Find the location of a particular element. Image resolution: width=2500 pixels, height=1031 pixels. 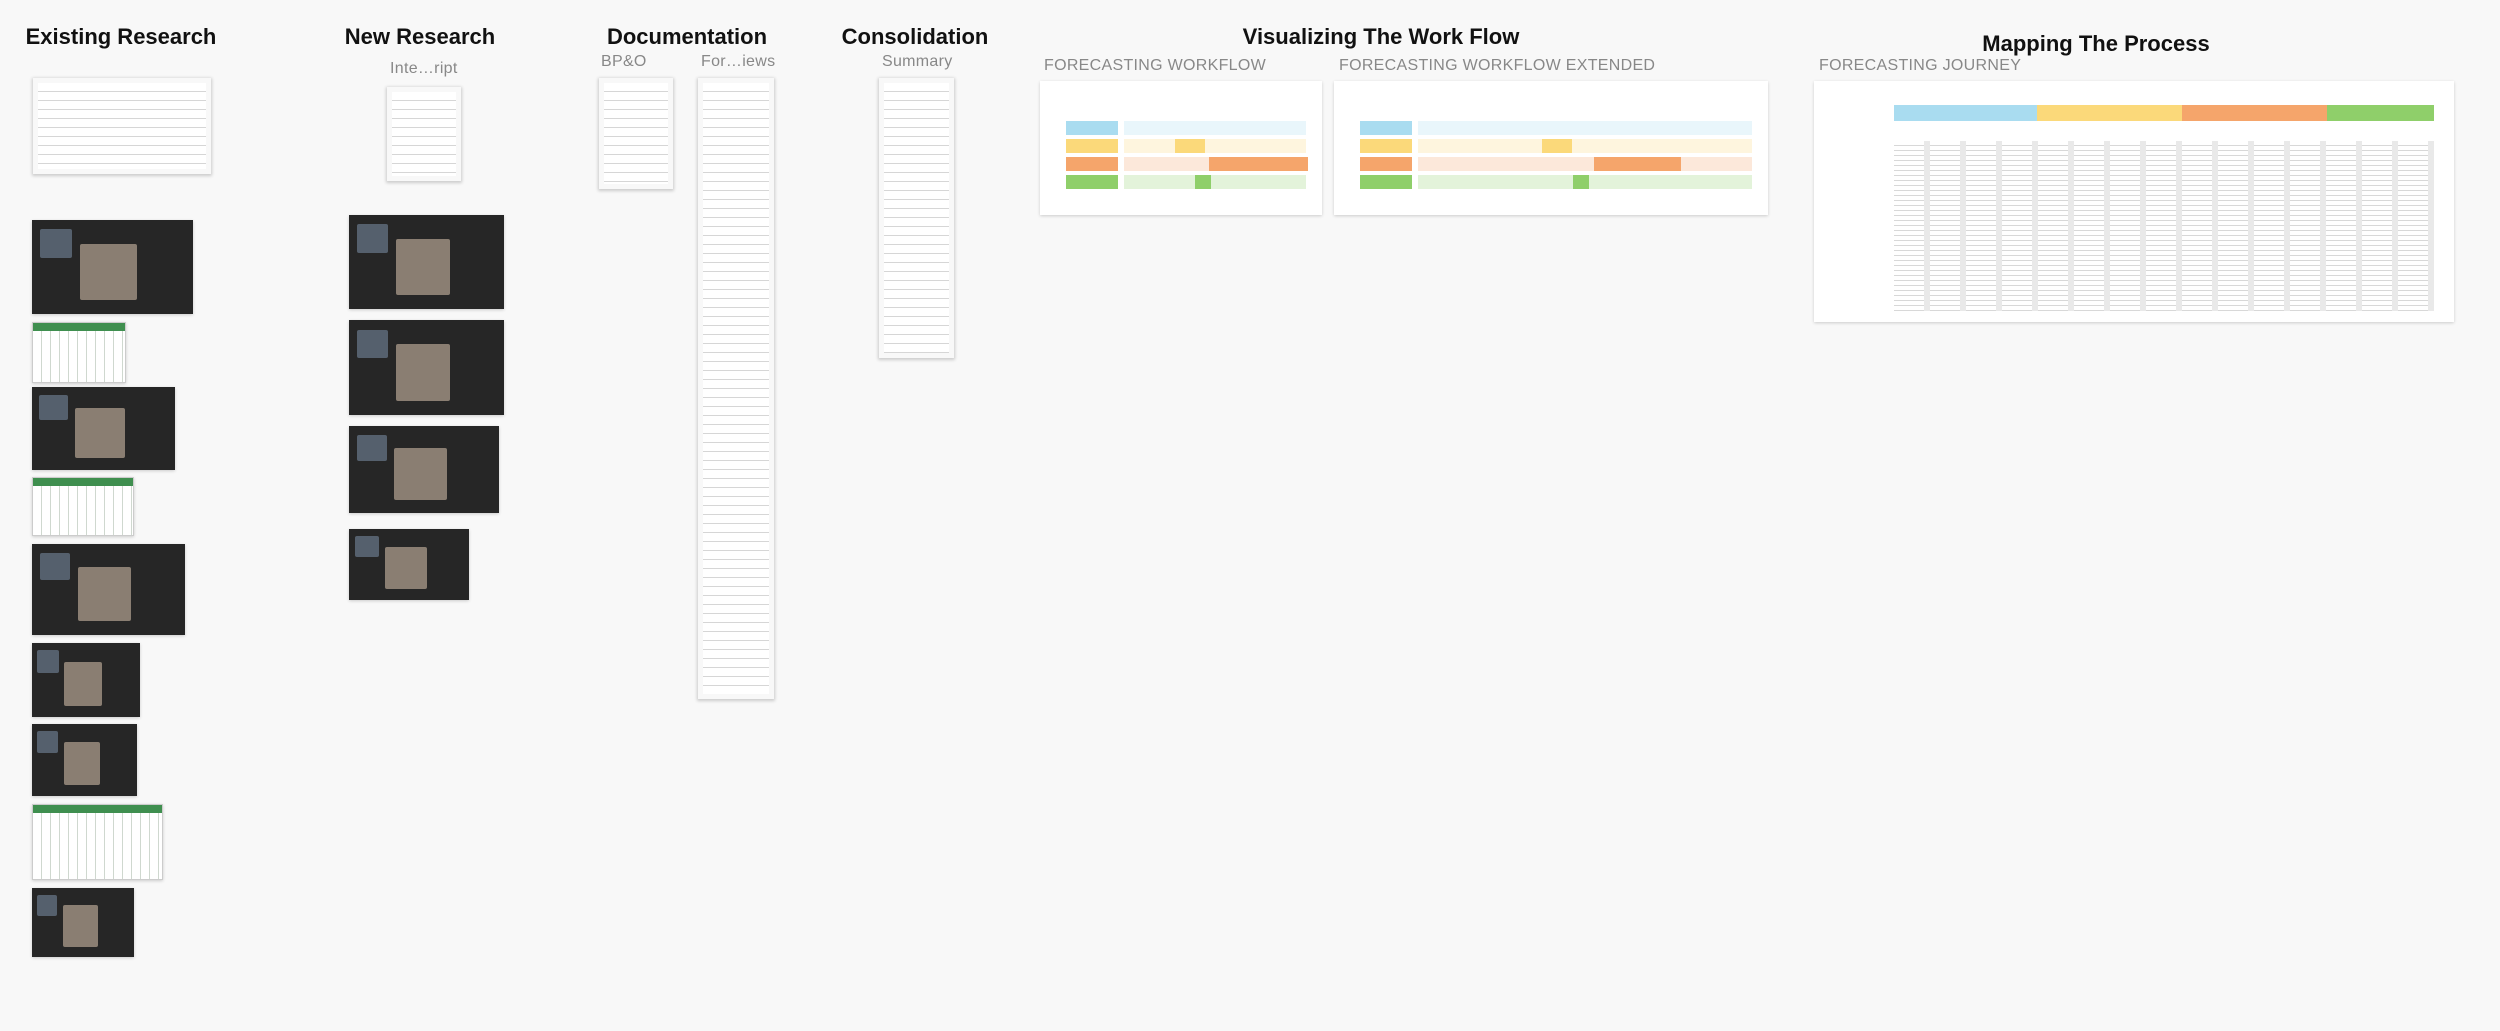

section-title: Existing Research is located at coordinates (121, 36).